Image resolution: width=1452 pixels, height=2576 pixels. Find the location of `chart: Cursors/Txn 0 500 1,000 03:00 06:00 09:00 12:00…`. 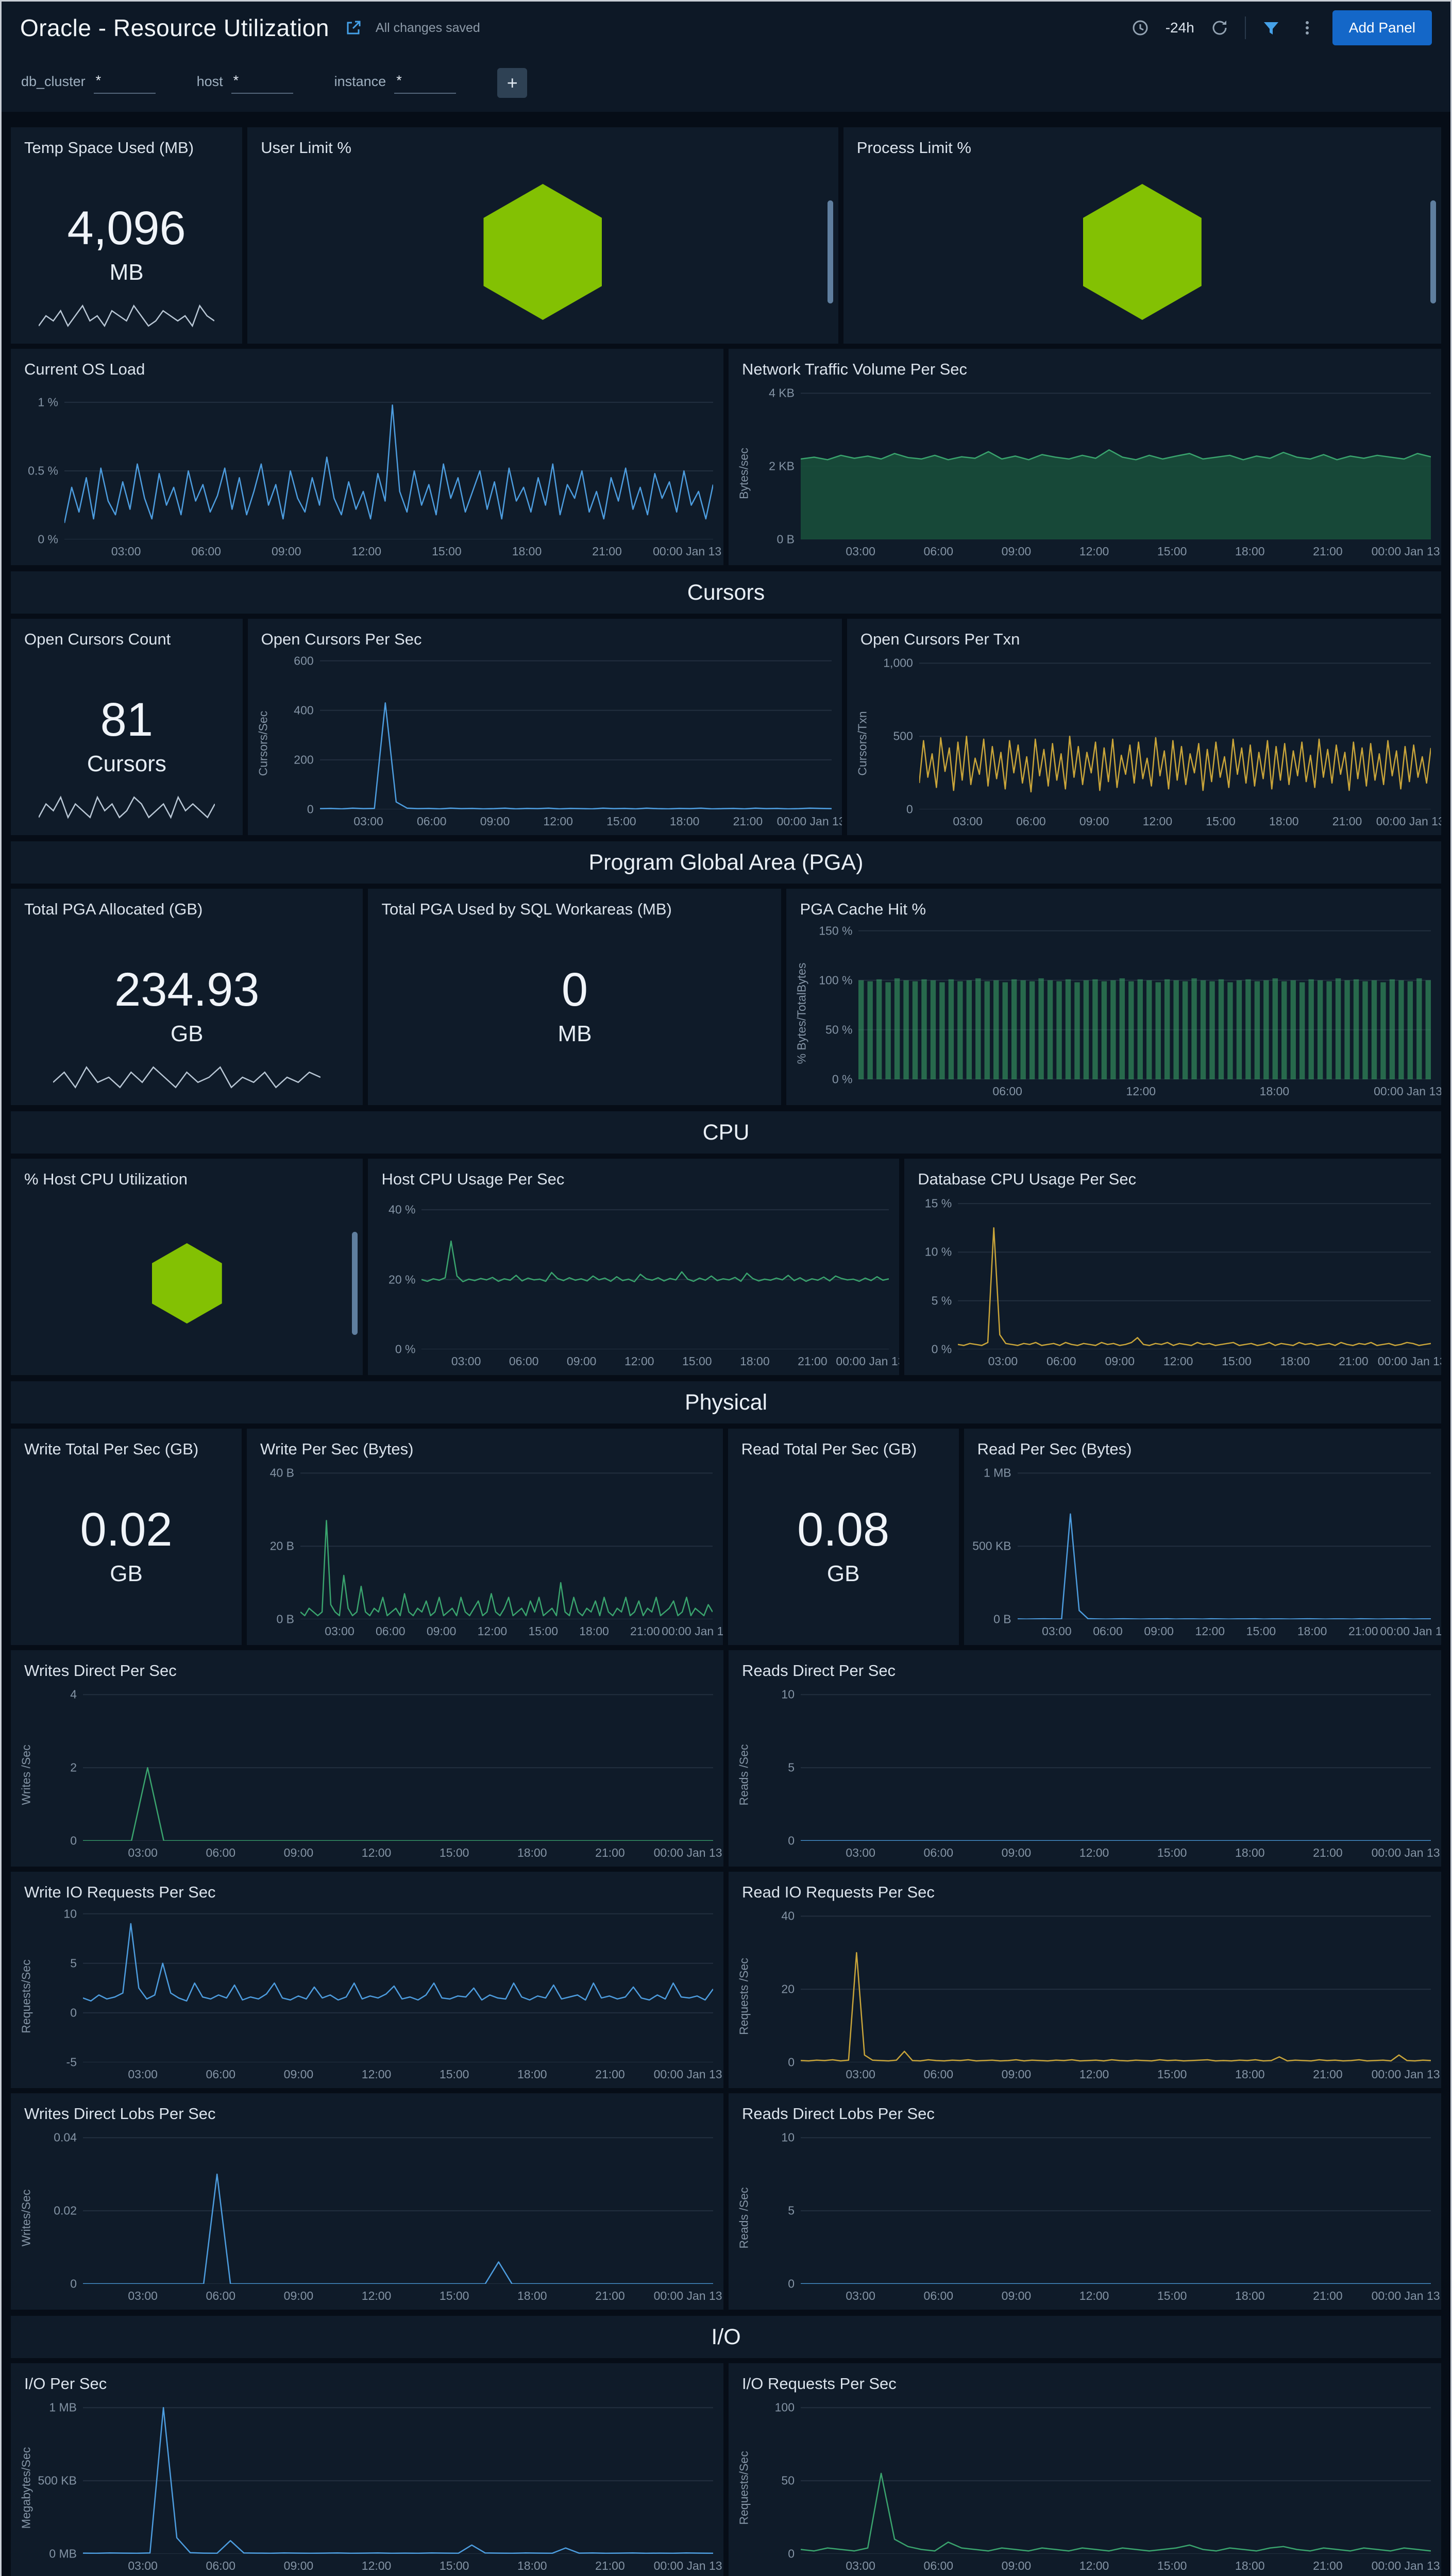

chart: Cursors/Txn 0 500 1,000 03:00 06:00 09:00 12:00… is located at coordinates (1147, 743).